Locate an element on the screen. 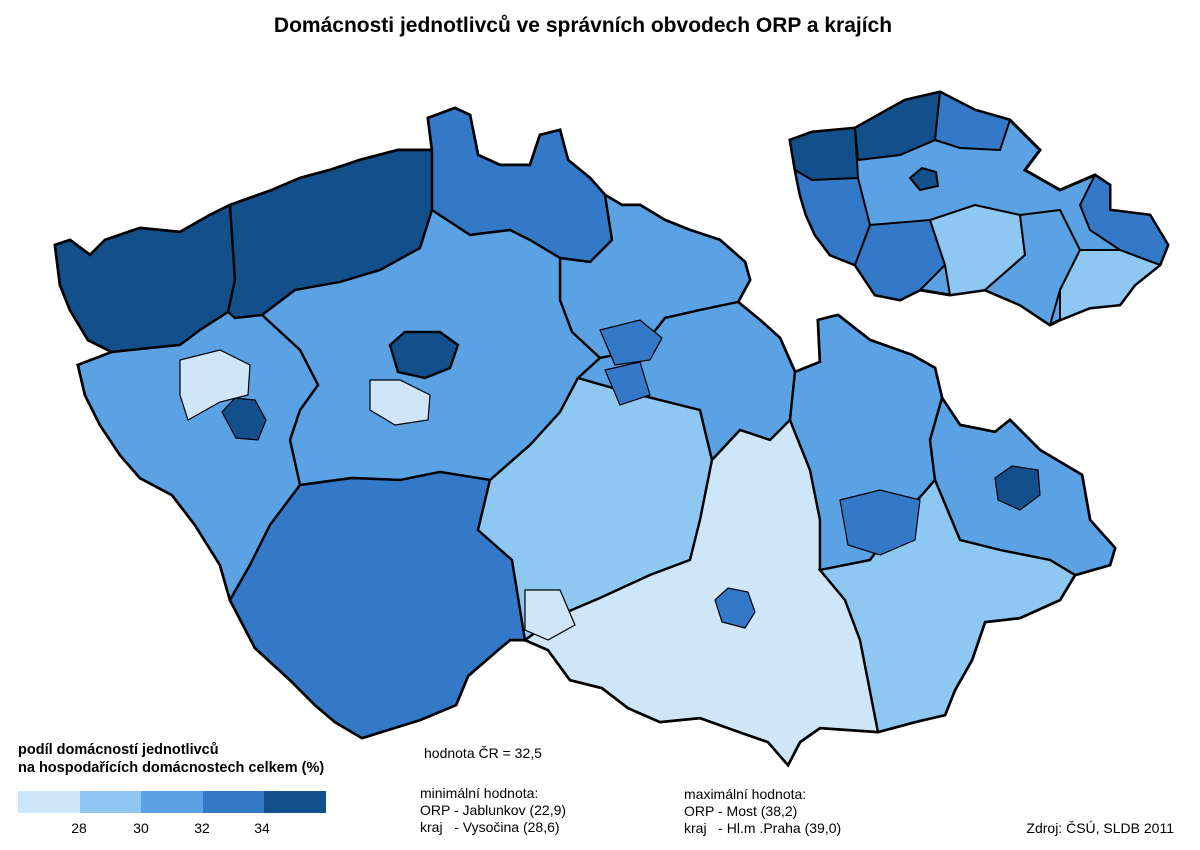 The height and width of the screenshot is (850, 1200). max-orp: ORP - Most (38,2) is located at coordinates (741, 811).